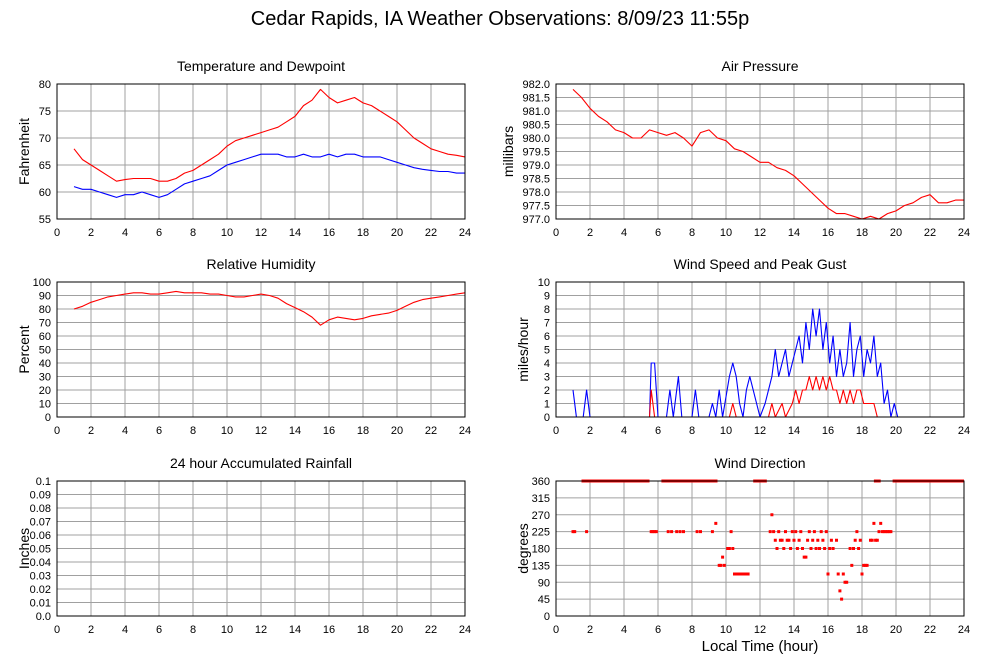 The image size is (1000, 660). Describe the element at coordinates (397, 630) in the screenshot. I see `rain-x-tick-label: 20` at that location.